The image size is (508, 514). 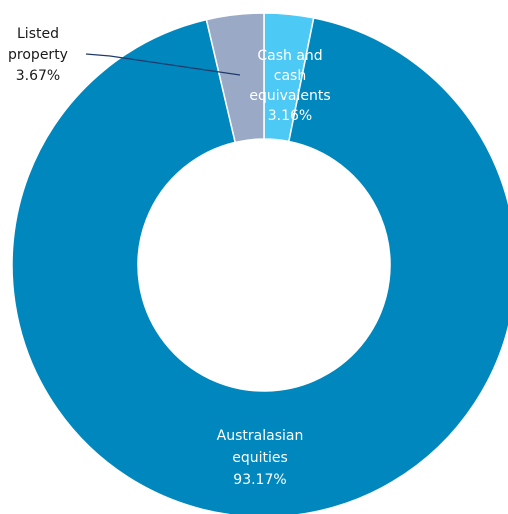 I want to click on category-label-line: property, so click(x=38, y=55).